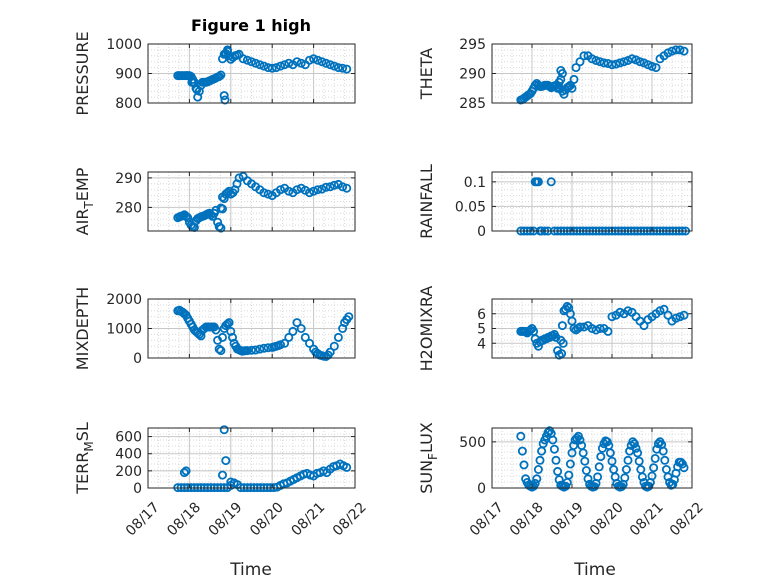  Describe the element at coordinates (594, 570) in the screenshot. I see `x-axis-label-right: Time` at that location.